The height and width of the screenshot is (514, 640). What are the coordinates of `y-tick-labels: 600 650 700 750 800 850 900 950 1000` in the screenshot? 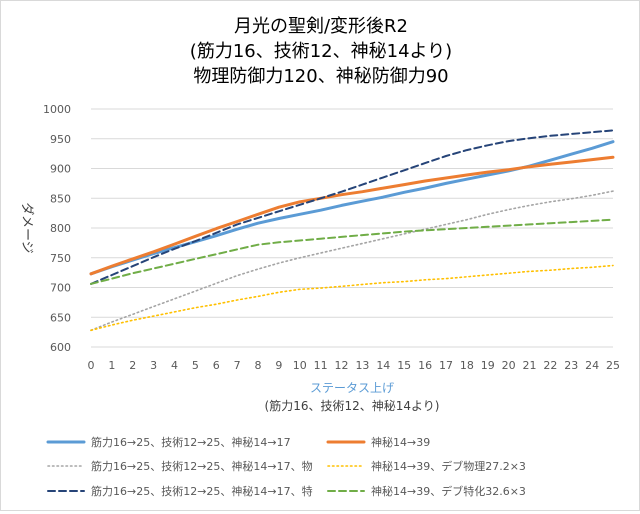 It's located at (57, 228).